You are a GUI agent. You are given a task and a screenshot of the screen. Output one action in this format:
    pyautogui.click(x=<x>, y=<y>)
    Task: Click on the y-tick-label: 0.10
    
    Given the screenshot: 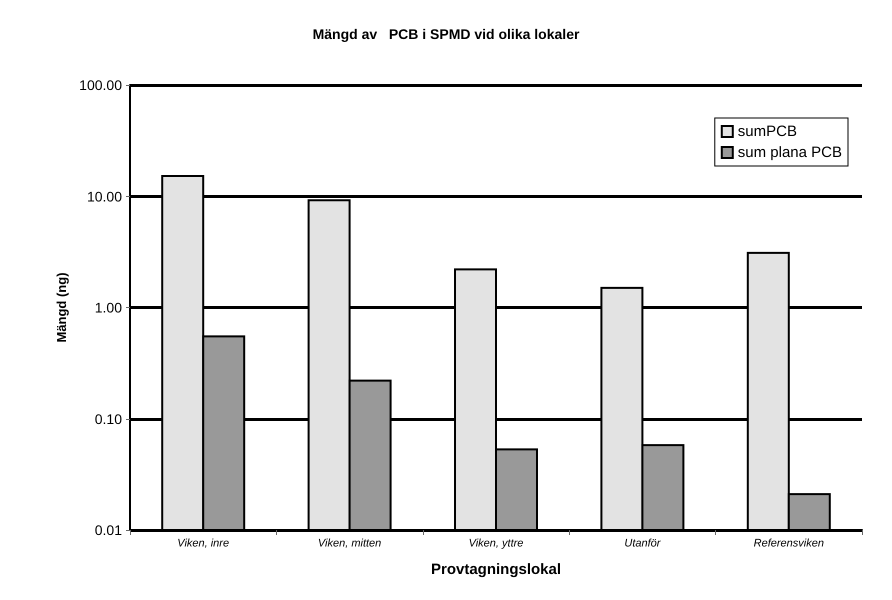 What is the action you would take?
    pyautogui.click(x=108, y=418)
    